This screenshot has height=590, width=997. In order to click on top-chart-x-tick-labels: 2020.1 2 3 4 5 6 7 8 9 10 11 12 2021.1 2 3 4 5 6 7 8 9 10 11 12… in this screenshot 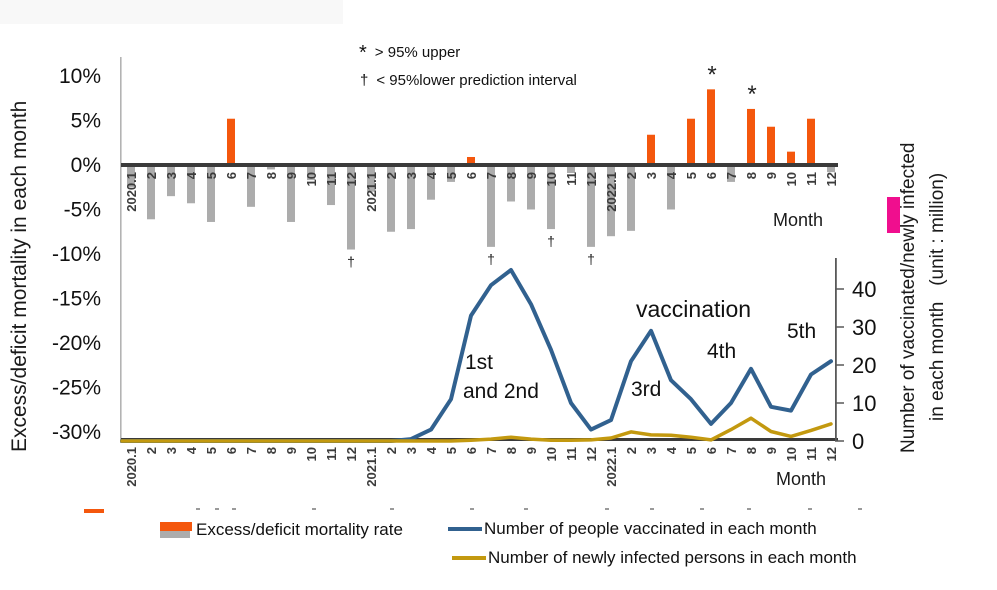, I will do `click(481, 191)`.